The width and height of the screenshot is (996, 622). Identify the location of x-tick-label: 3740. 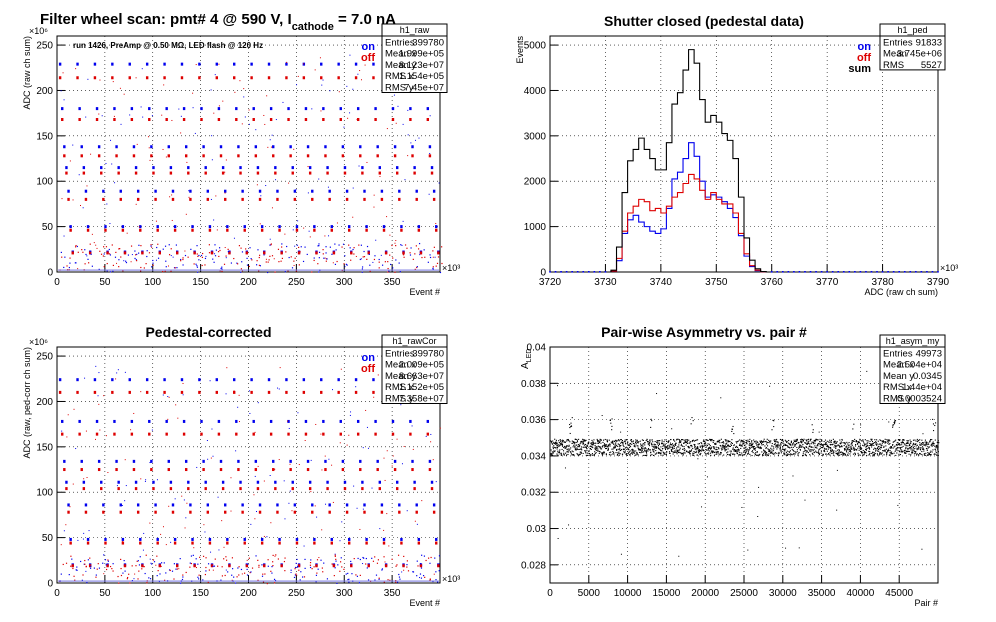
(661, 282).